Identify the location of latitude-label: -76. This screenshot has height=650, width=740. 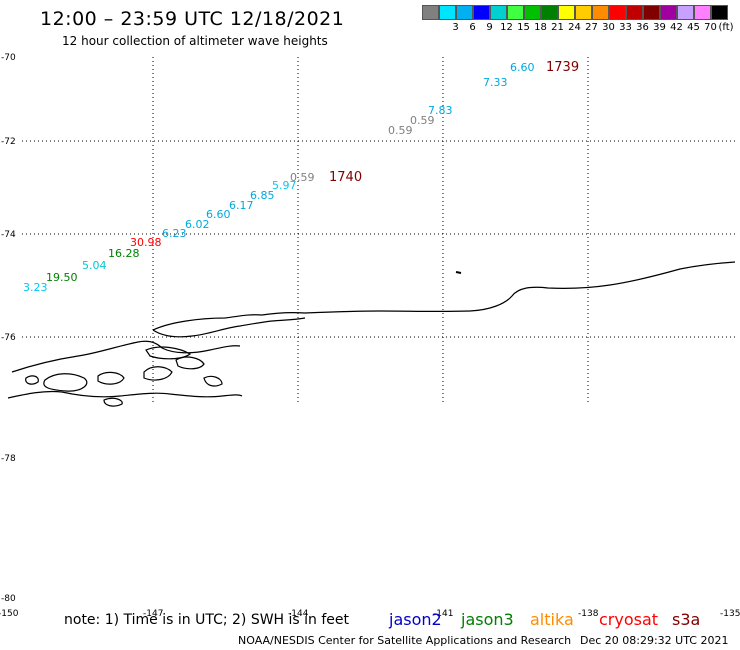
(8, 338).